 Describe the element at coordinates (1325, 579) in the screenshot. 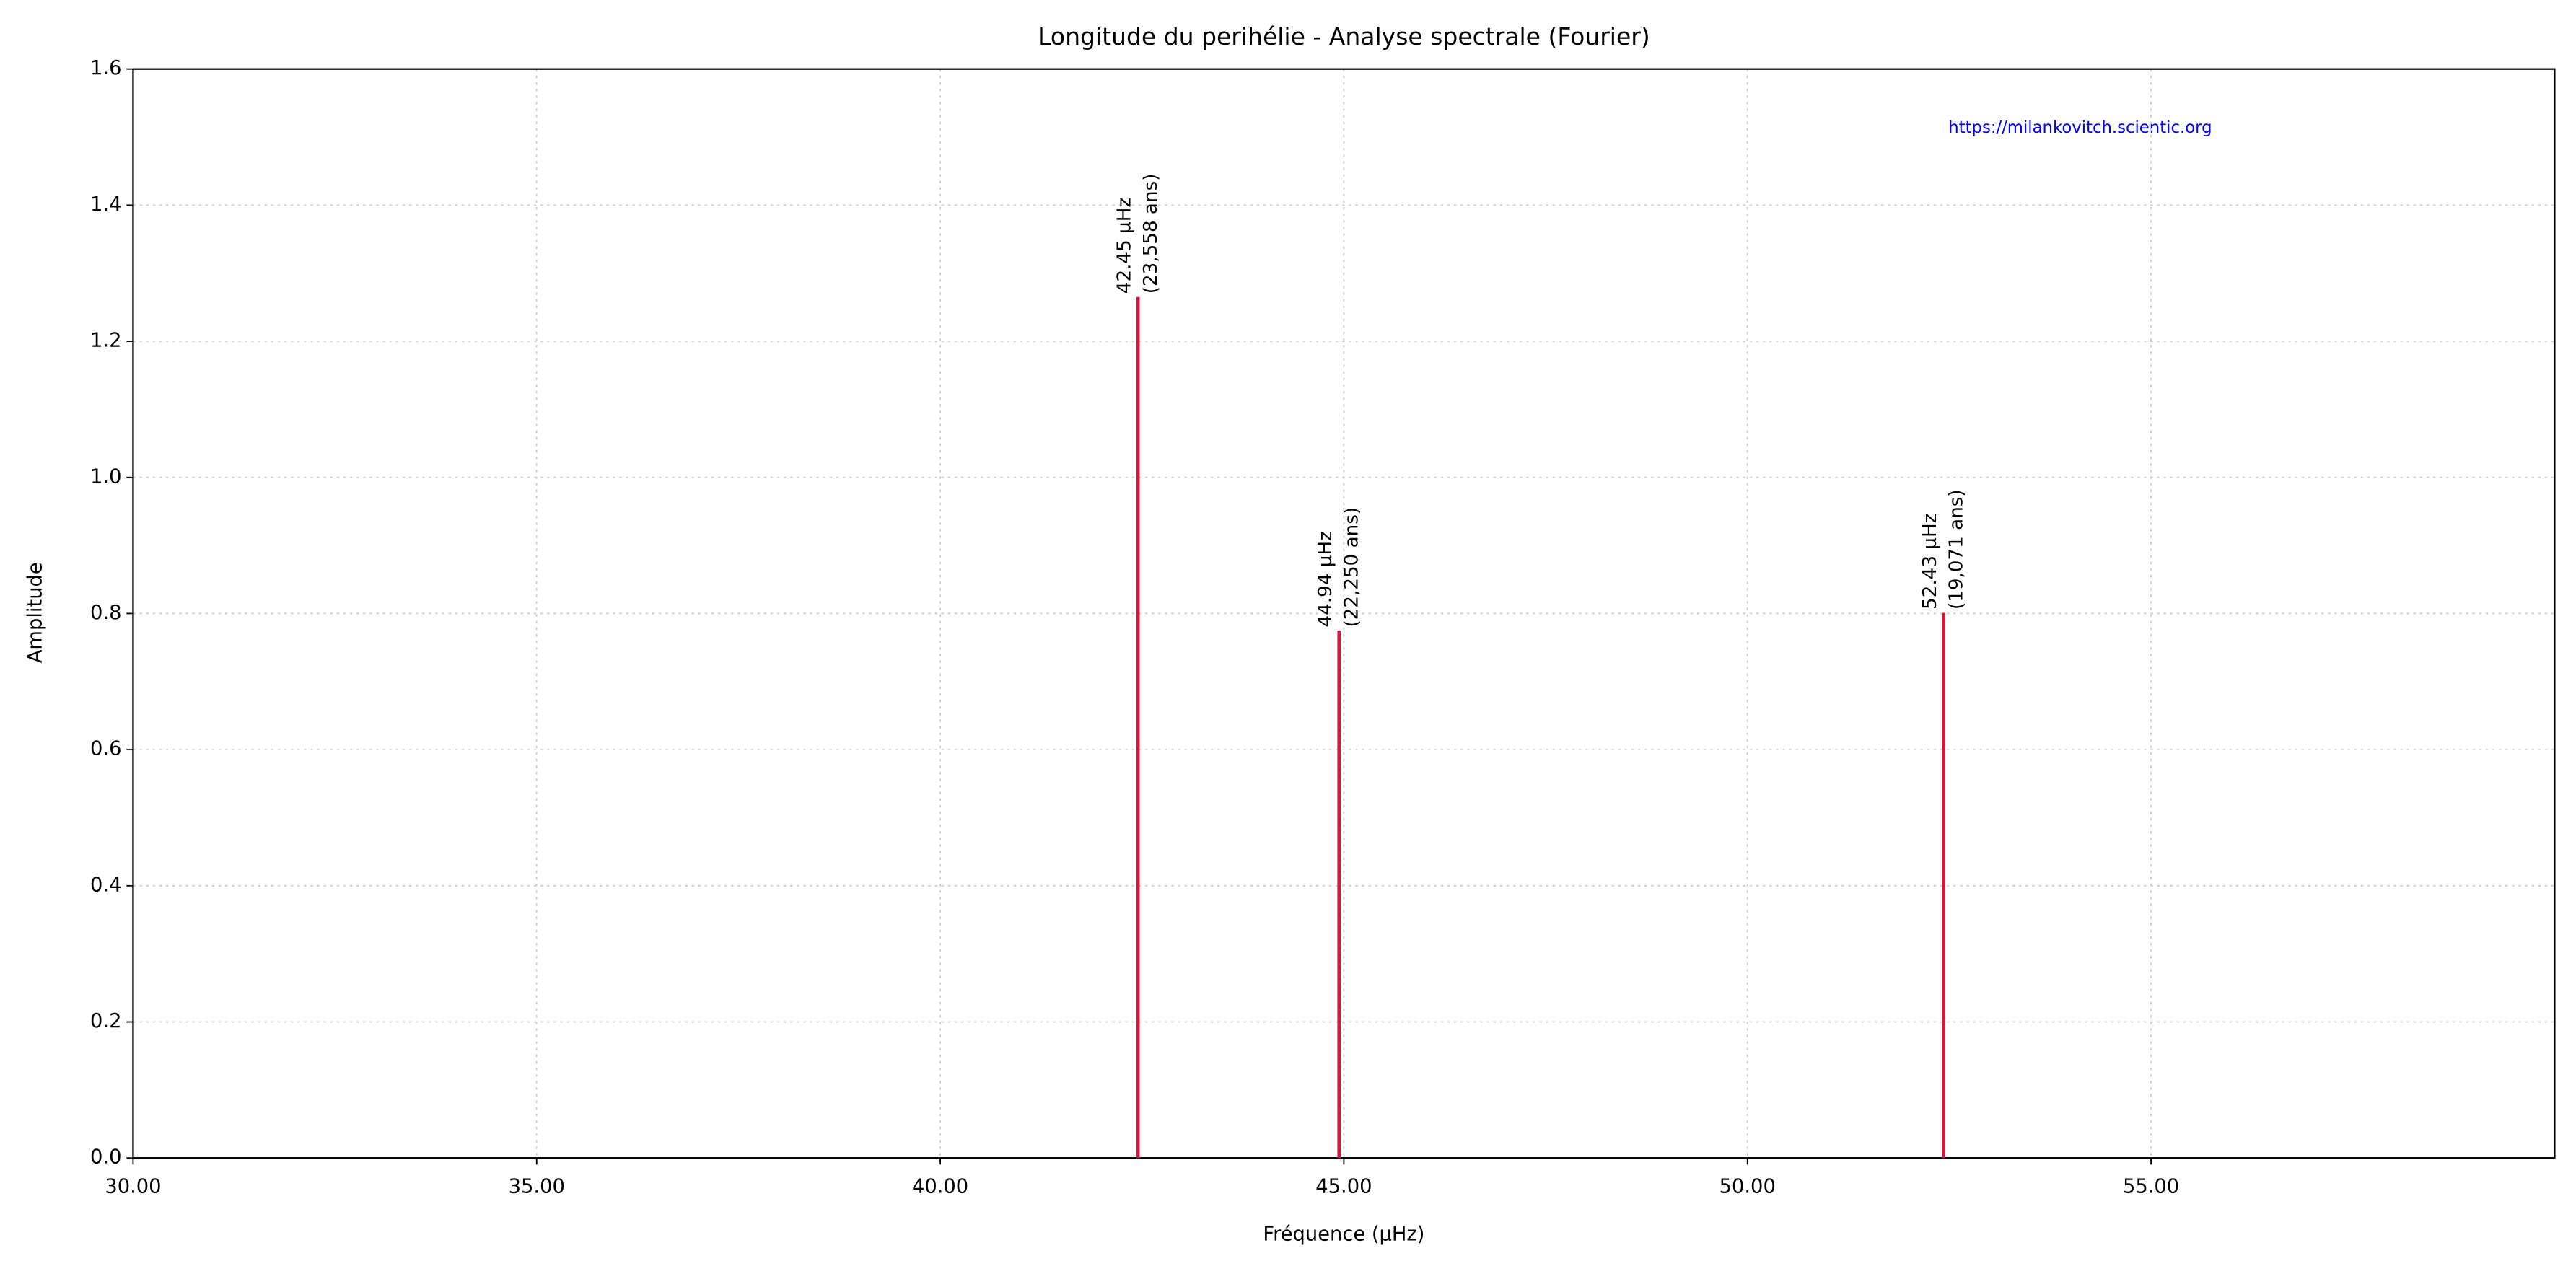

I see `peak-label: 44.94 µHz` at that location.